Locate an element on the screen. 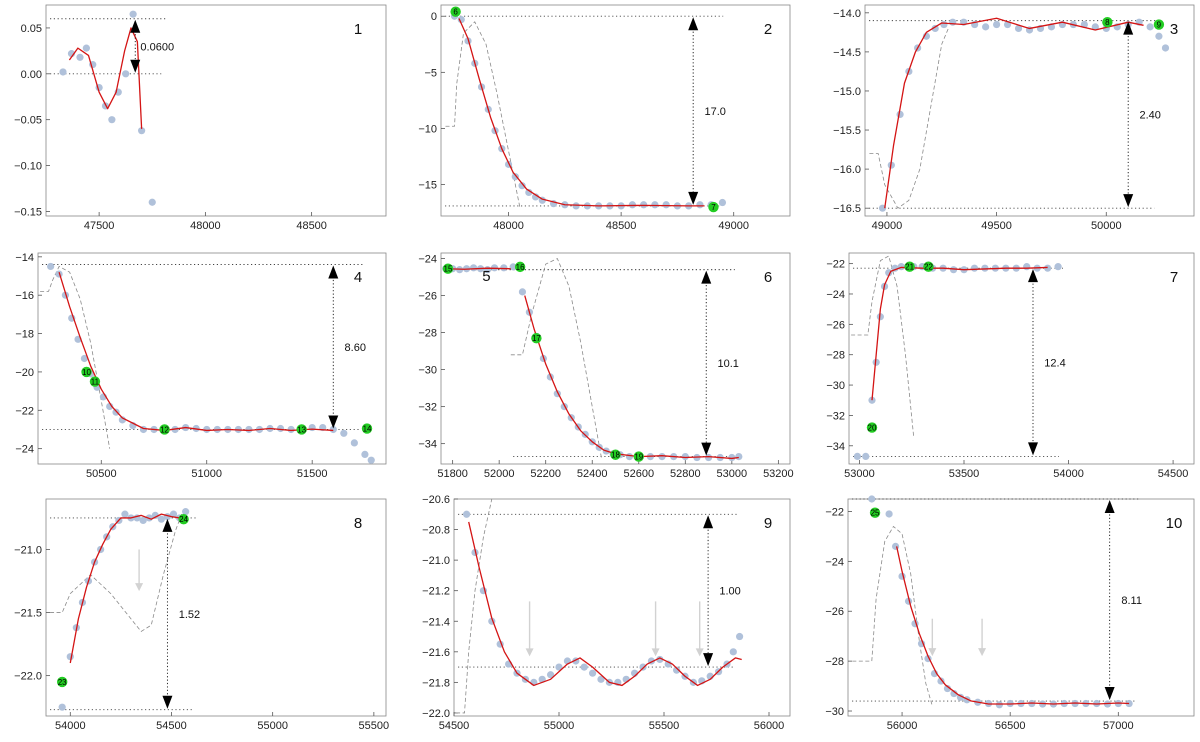 This screenshot has width=1200, height=742. y-tick-label: −18 is located at coordinates (24, 335).